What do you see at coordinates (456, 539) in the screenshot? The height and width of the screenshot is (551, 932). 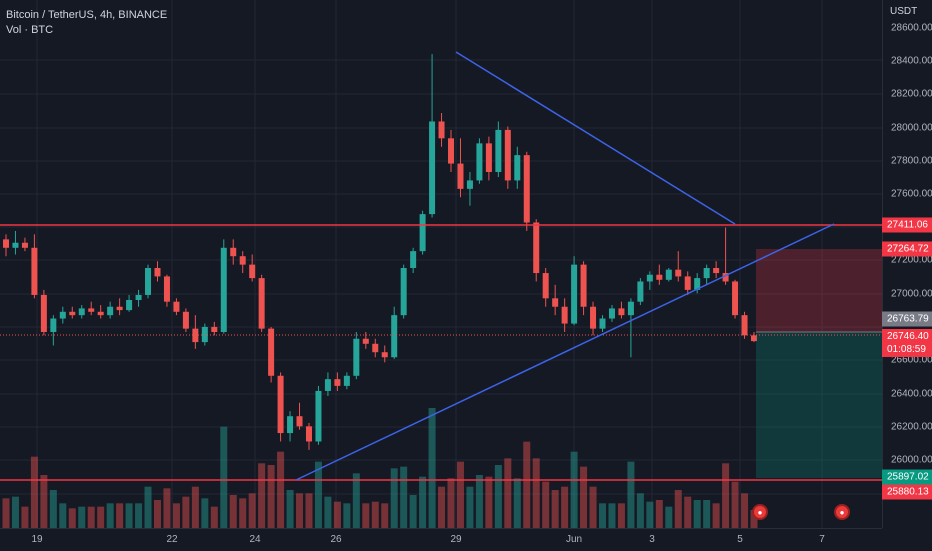 I see `time-tick: 29` at bounding box center [456, 539].